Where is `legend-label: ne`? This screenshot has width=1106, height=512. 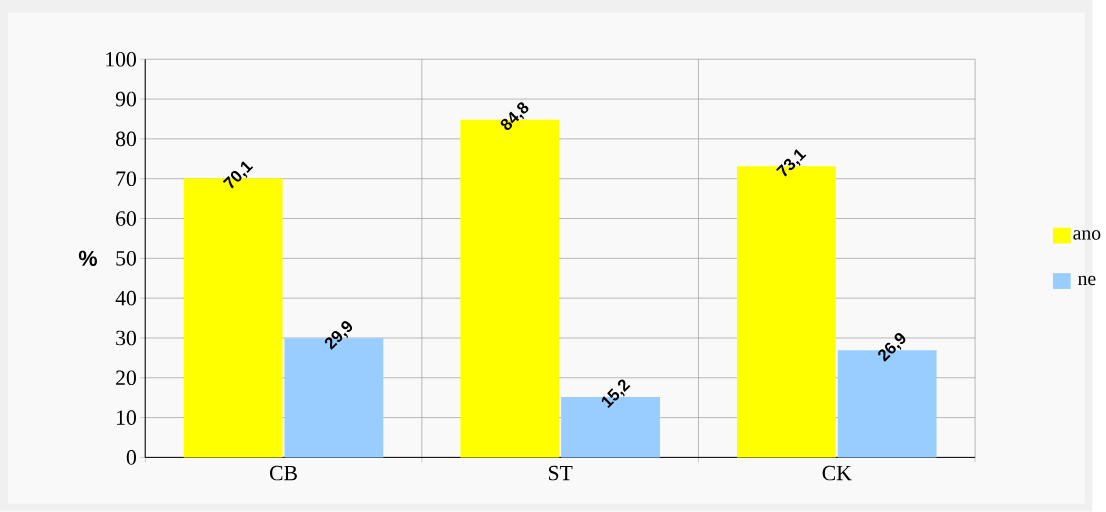 legend-label: ne is located at coordinates (1087, 280).